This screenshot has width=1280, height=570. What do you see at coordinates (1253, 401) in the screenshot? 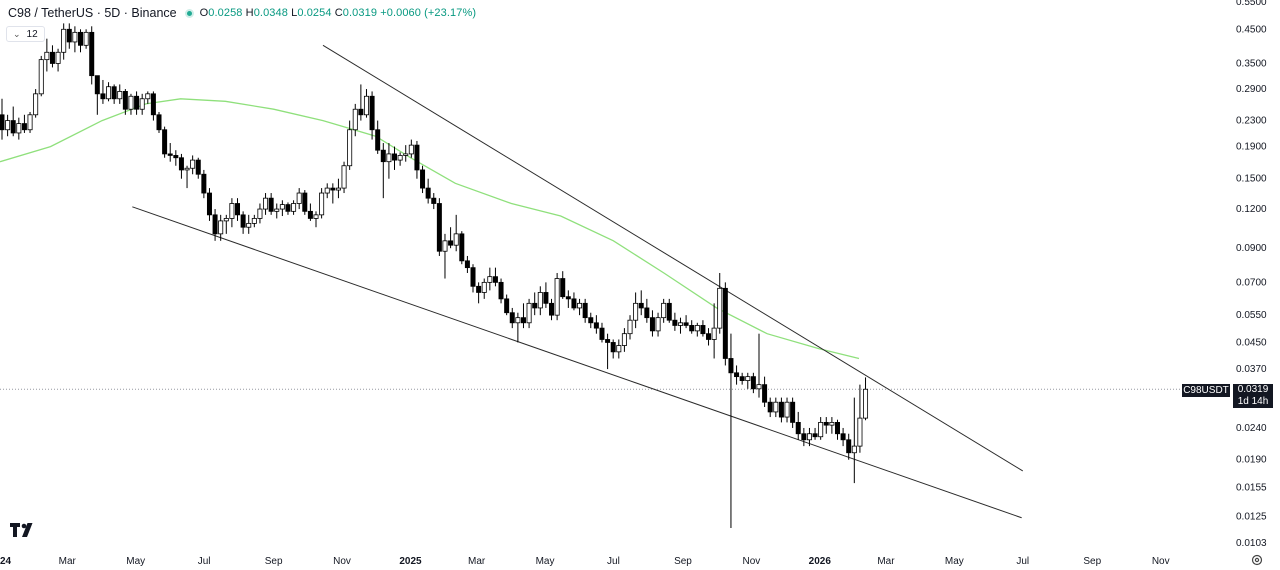
I see `bar-countdown: 1d 14h` at bounding box center [1253, 401].